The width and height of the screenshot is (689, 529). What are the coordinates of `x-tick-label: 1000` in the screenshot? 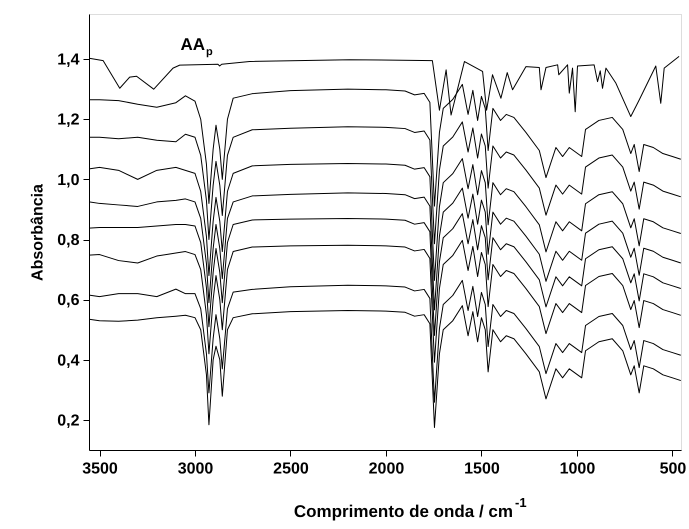 It's located at (578, 469).